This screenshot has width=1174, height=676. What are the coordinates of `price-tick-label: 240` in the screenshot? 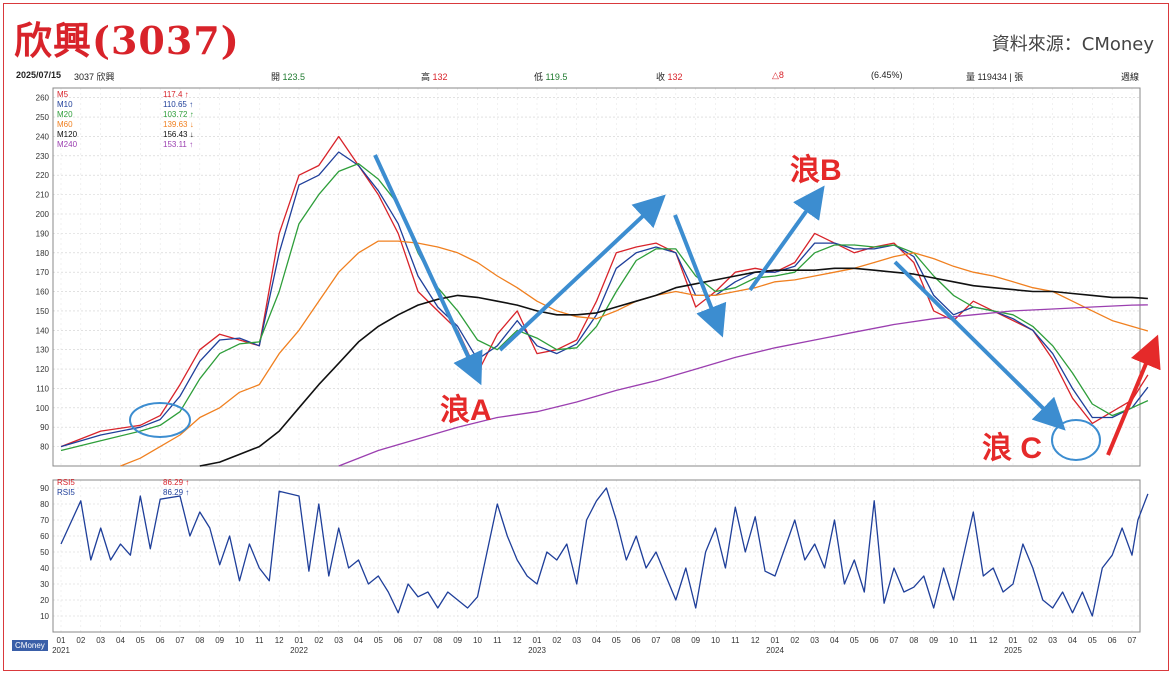 It's located at (43, 136).